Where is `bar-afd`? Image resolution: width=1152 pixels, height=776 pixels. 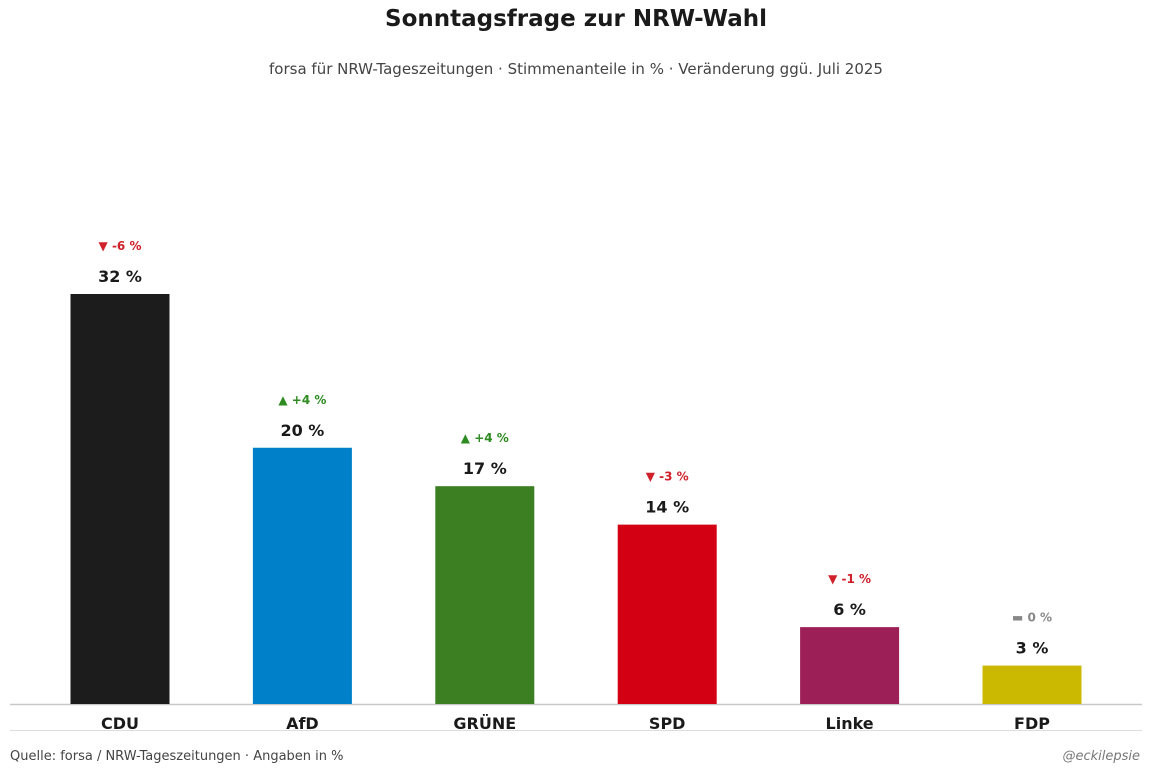
bar-afd is located at coordinates (302, 575).